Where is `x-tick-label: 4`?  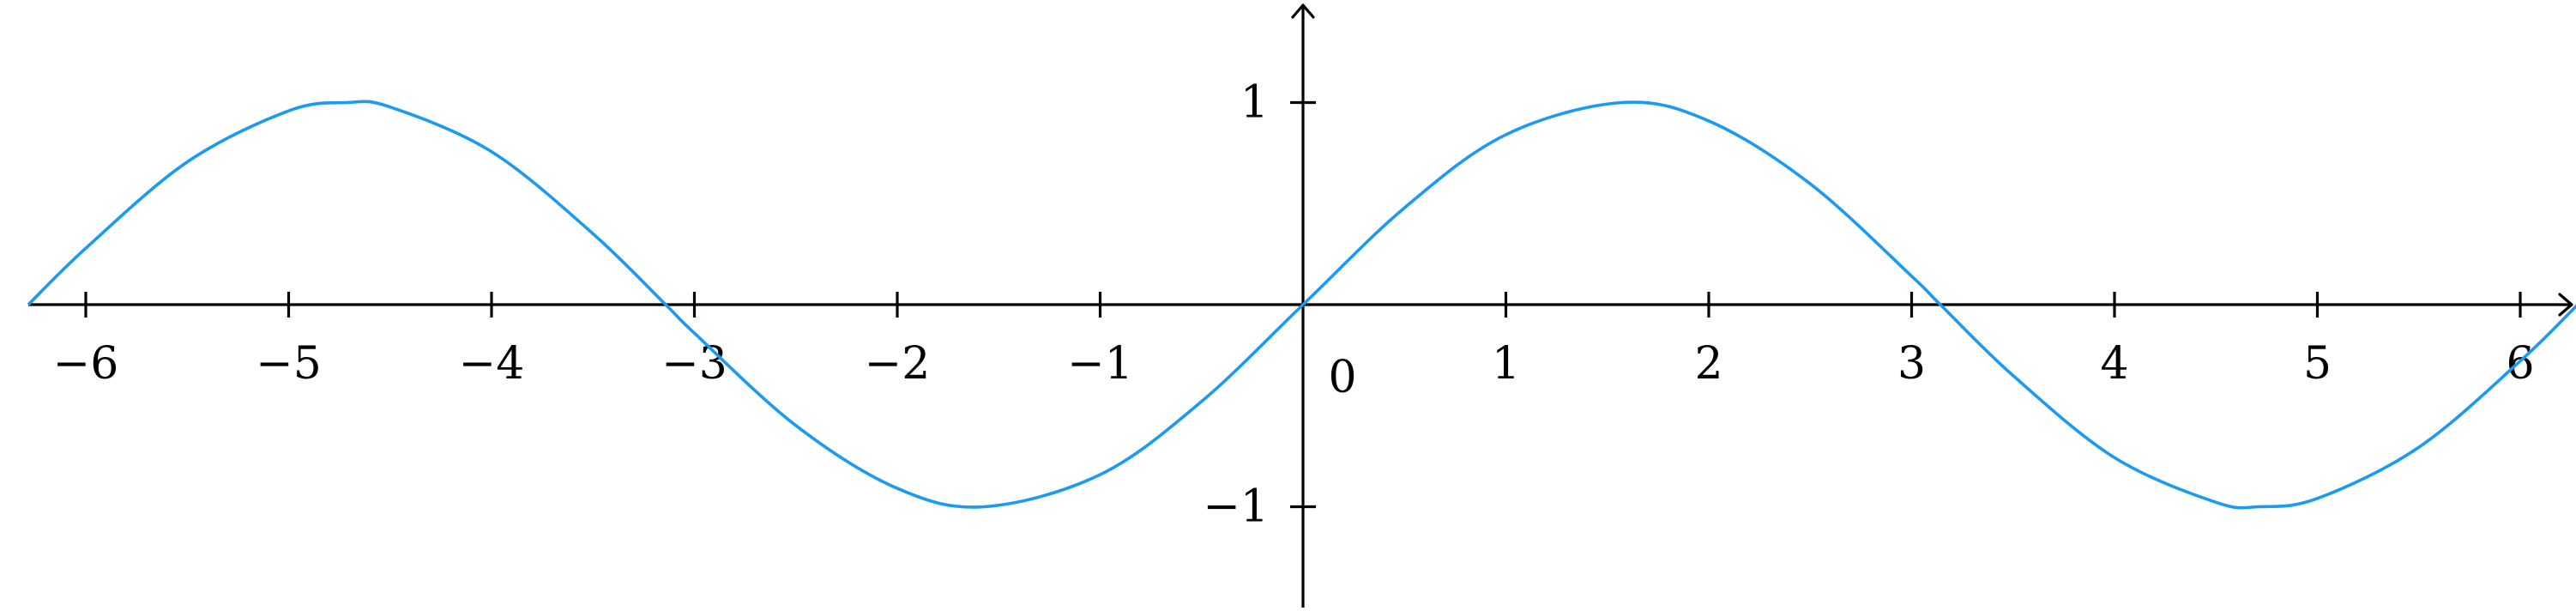 x-tick-label: 4 is located at coordinates (2114, 364).